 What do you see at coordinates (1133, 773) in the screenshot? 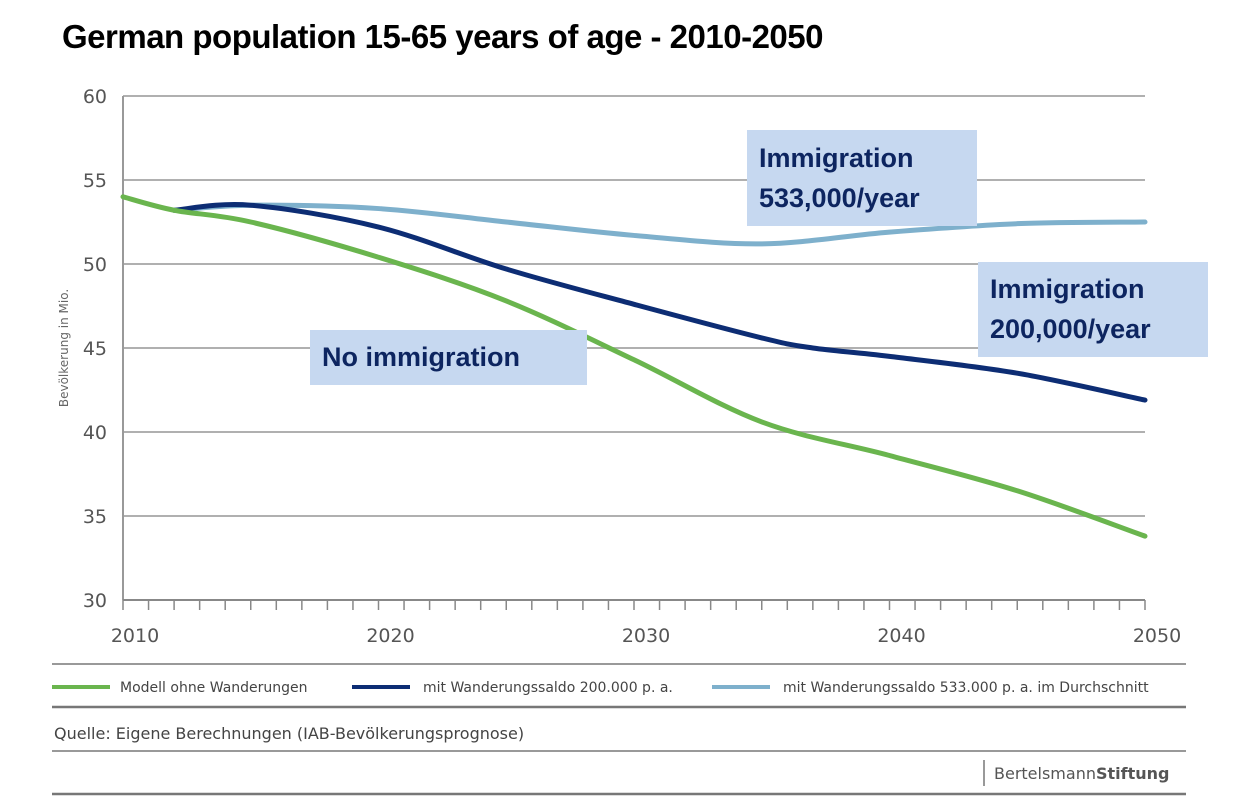
I see `brand-part2: Stiftung` at bounding box center [1133, 773].